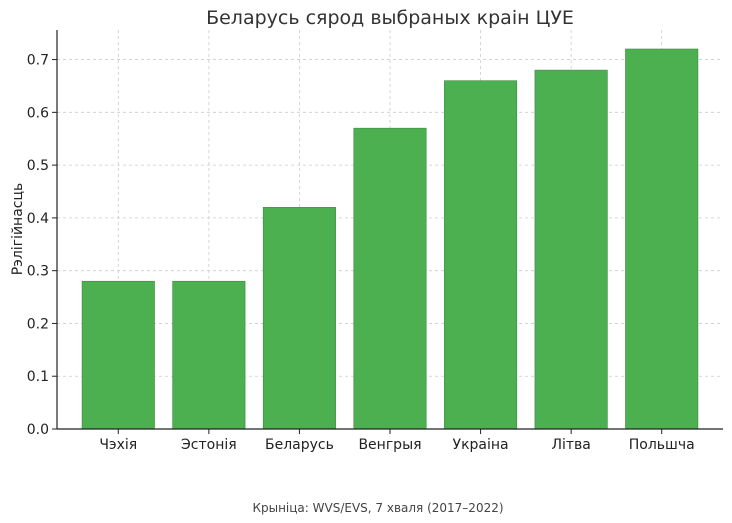 The image size is (732, 523). I want to click on y-tick-label: 0.1, so click(38, 377).